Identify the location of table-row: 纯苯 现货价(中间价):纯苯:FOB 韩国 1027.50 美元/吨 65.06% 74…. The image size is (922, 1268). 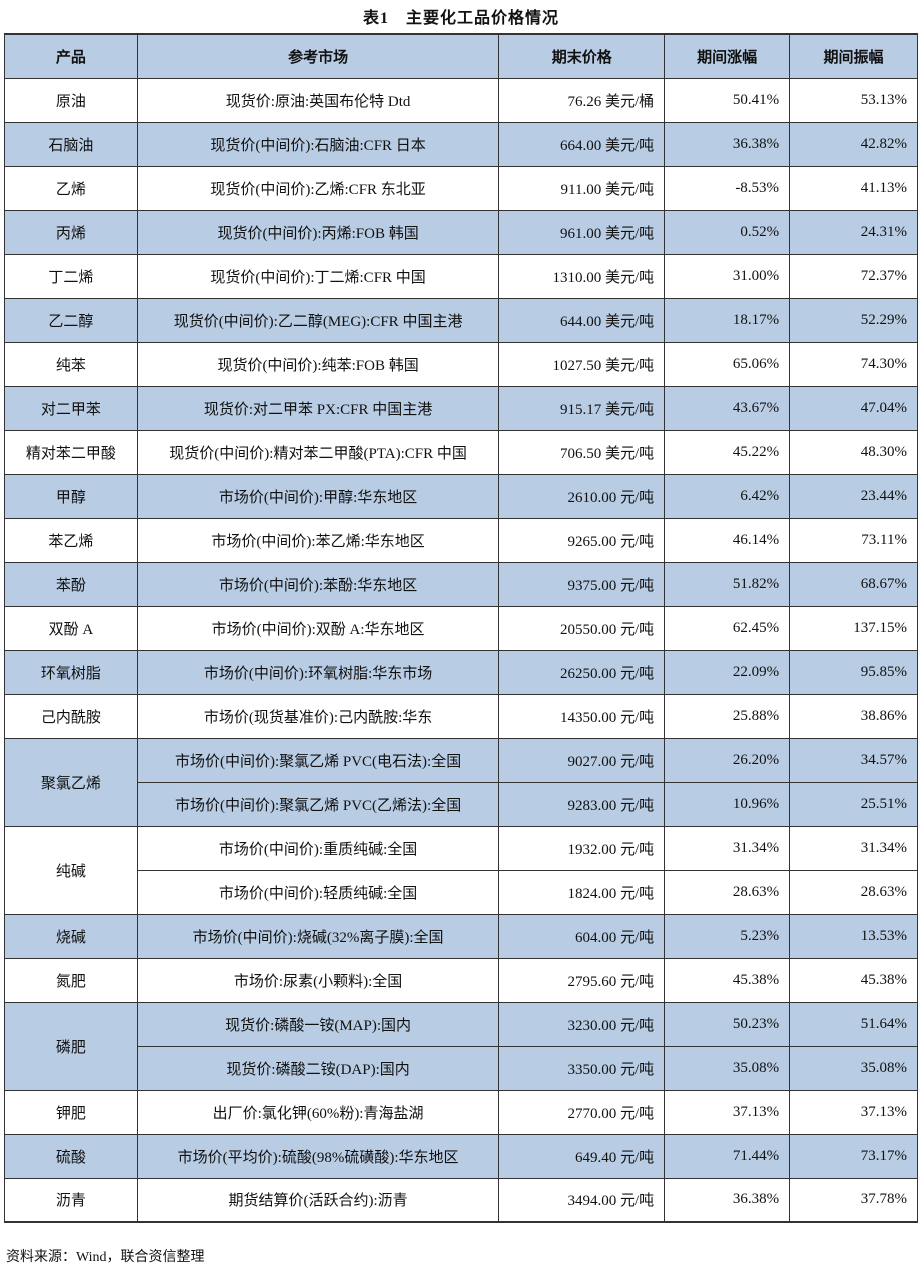
(461, 364).